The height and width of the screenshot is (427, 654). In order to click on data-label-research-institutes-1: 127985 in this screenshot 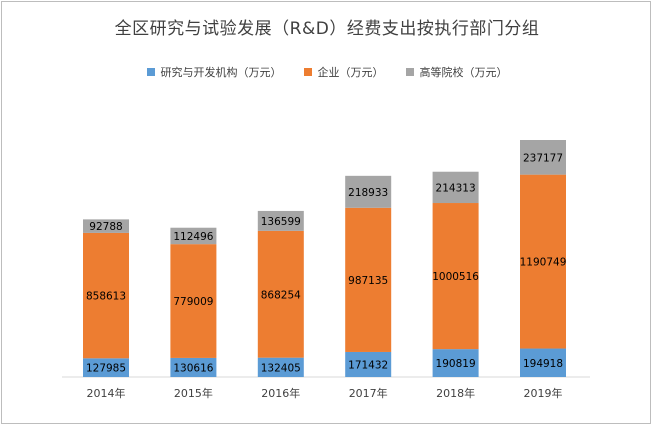, I will do `click(106, 369)`.